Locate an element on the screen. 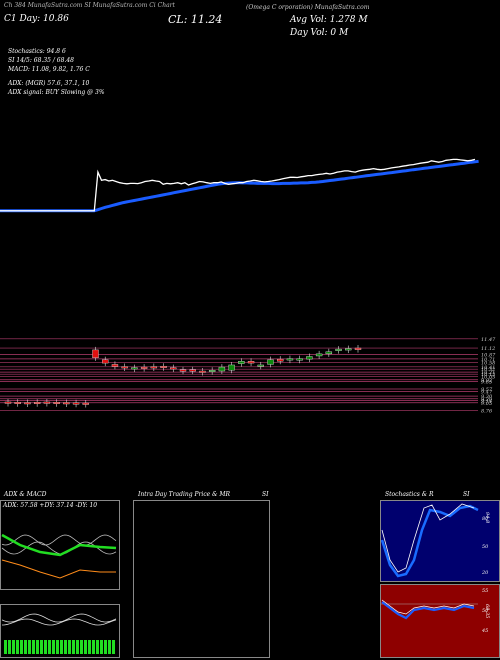  price-tick-label: 10.32 is located at coordinates (488, 370).